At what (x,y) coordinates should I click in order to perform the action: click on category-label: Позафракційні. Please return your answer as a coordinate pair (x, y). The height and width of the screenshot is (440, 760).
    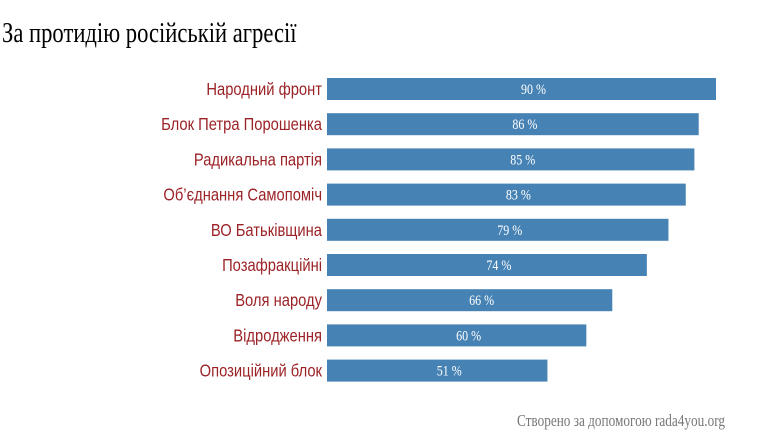
    Looking at the image, I should click on (272, 266).